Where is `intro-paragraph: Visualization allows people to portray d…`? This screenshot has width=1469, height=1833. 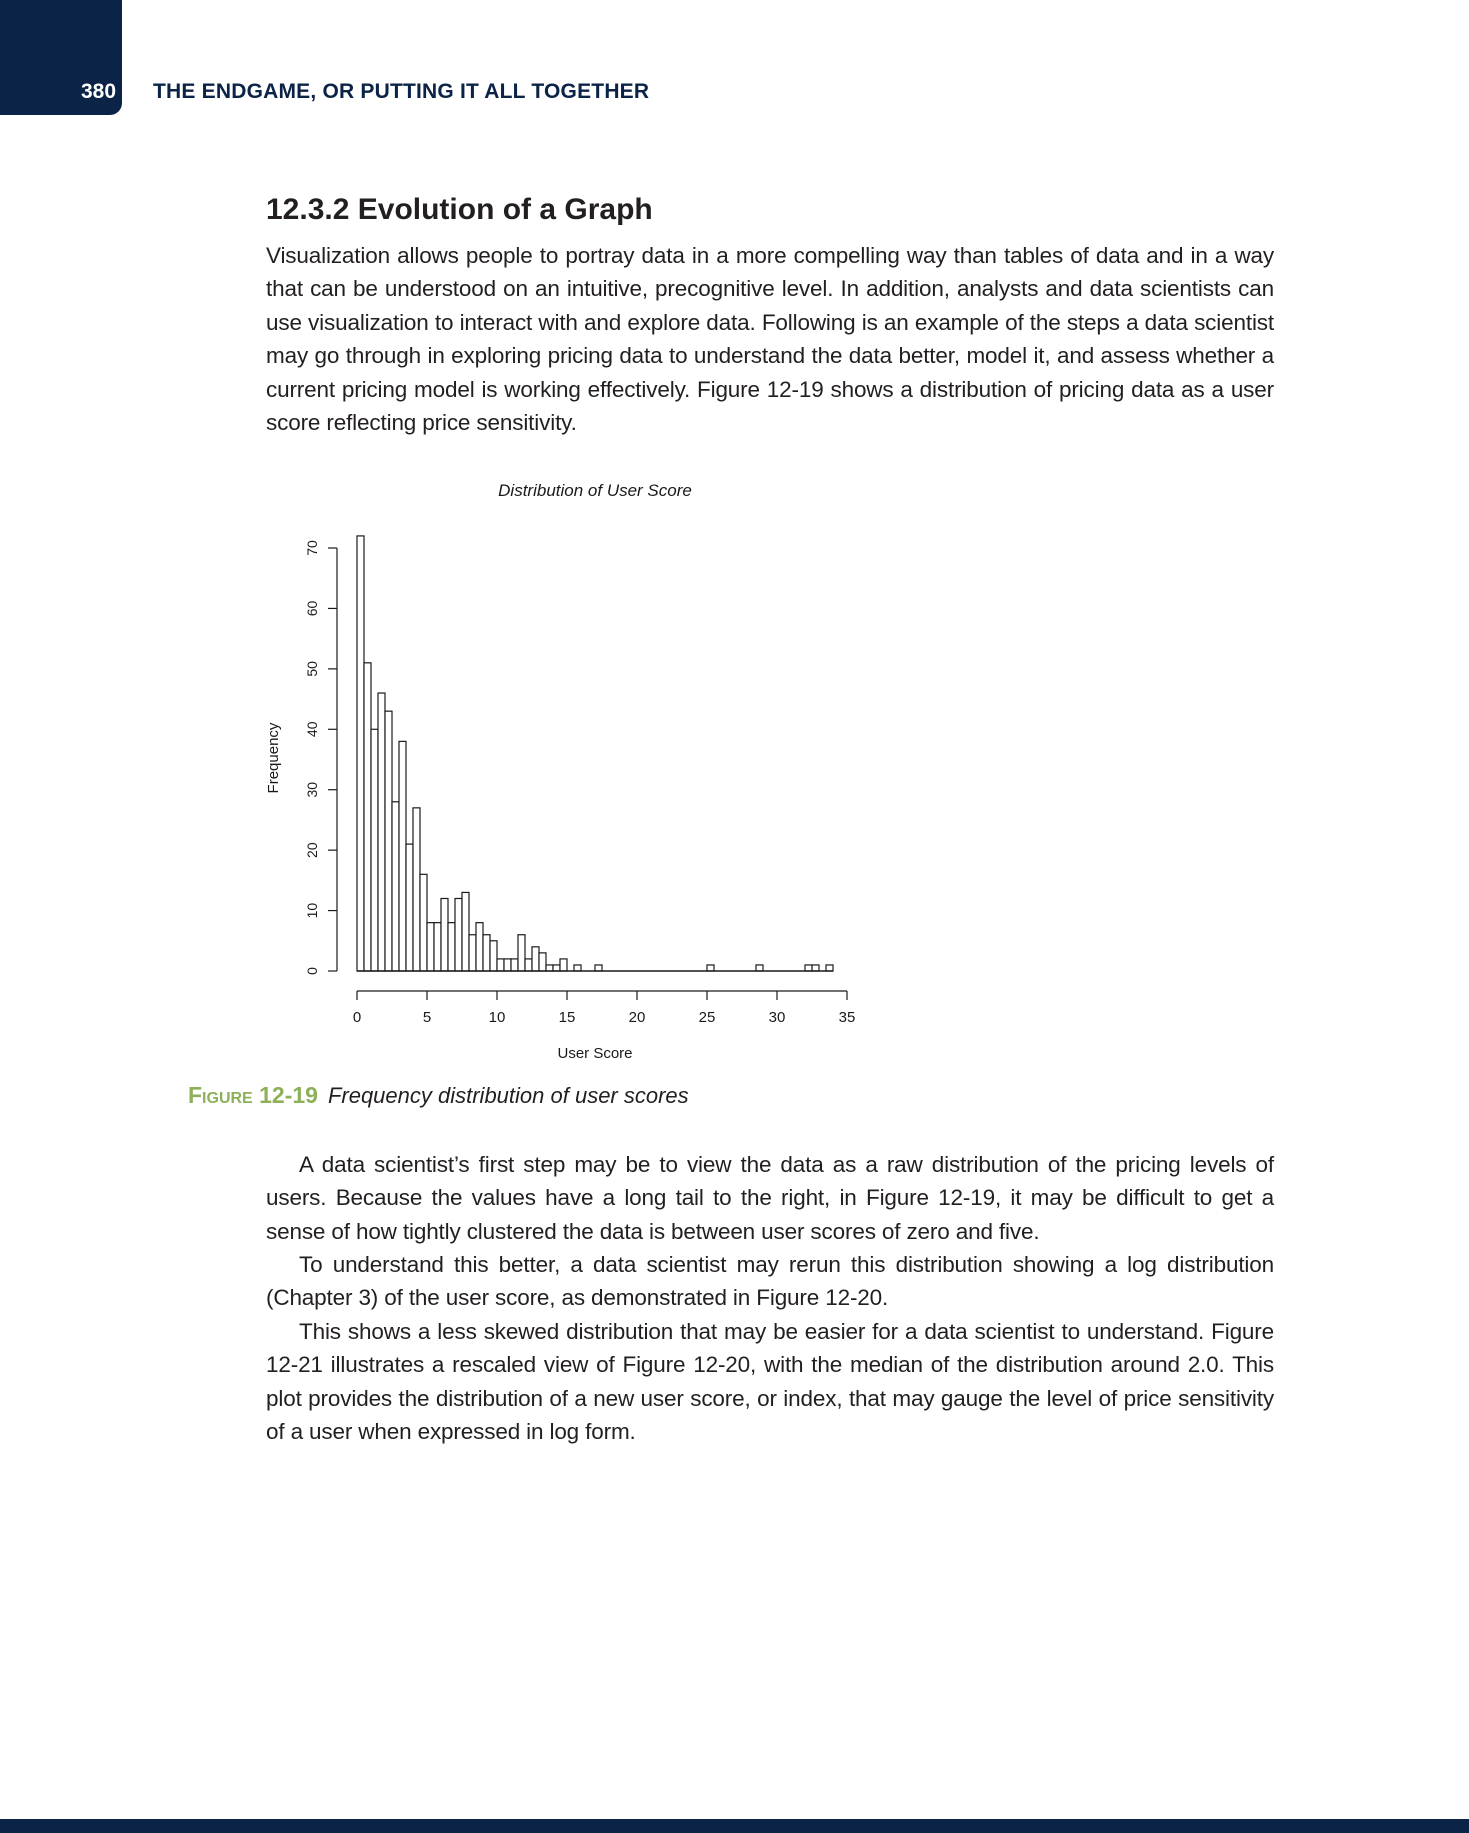
intro-paragraph: Visualization allows people to portray d… is located at coordinates (770, 339).